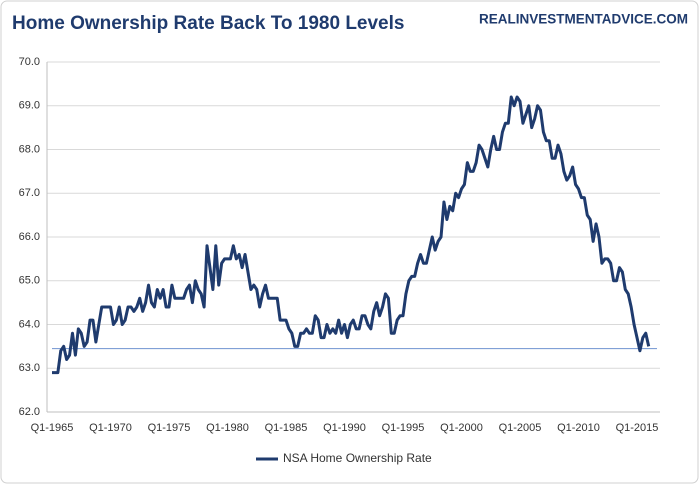 This screenshot has width=699, height=484. I want to click on x-tick-label: Q1-2005, so click(520, 428).